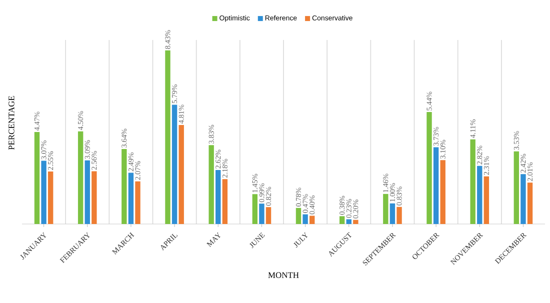 The height and width of the screenshot is (303, 550). I want to click on x-axis-title: MONTH, so click(283, 275).